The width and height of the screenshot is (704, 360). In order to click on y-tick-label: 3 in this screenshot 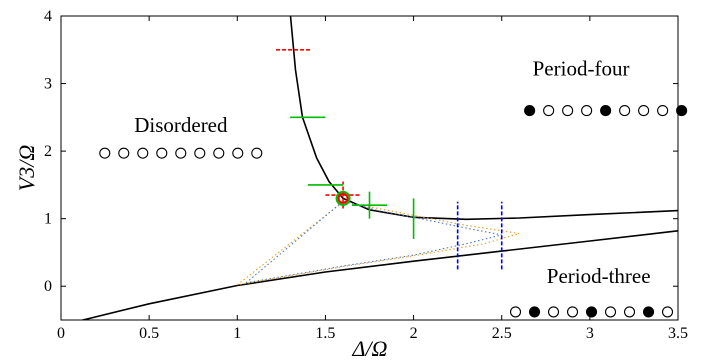, I will do `click(48, 84)`.